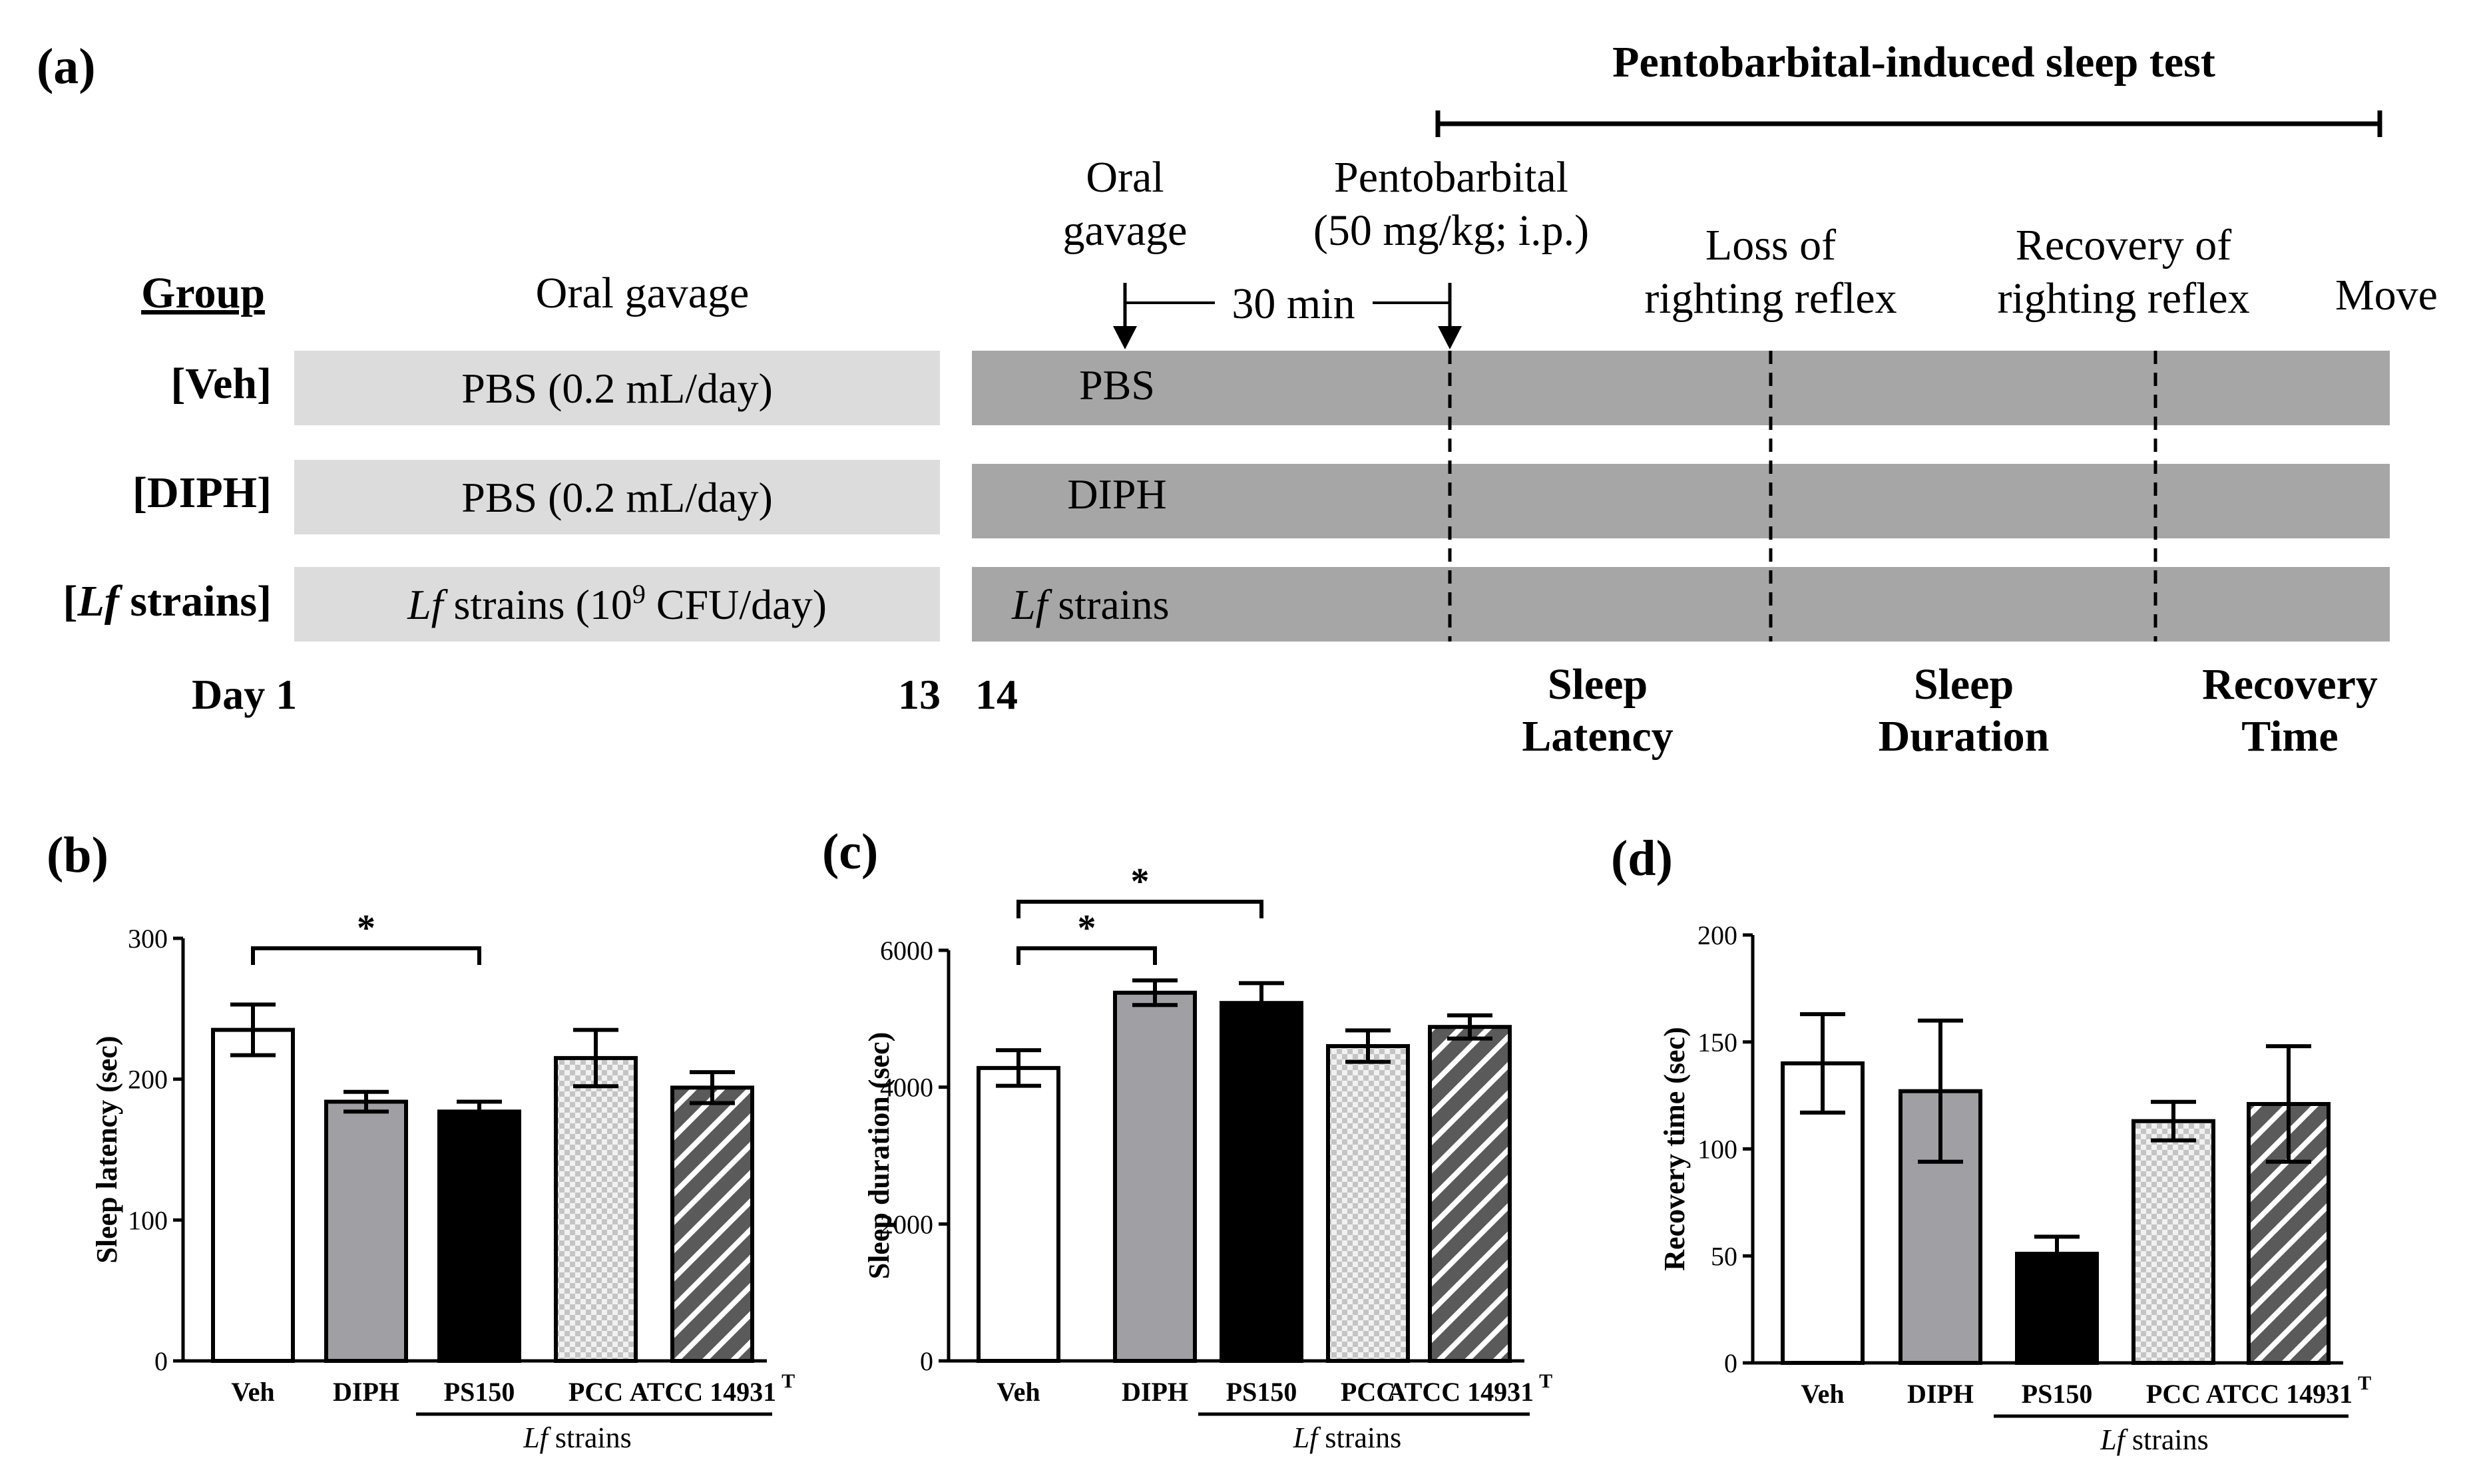 Image resolution: width=2465 pixels, height=1484 pixels. I want to click on interval-label: 30 min, so click(1293, 303).